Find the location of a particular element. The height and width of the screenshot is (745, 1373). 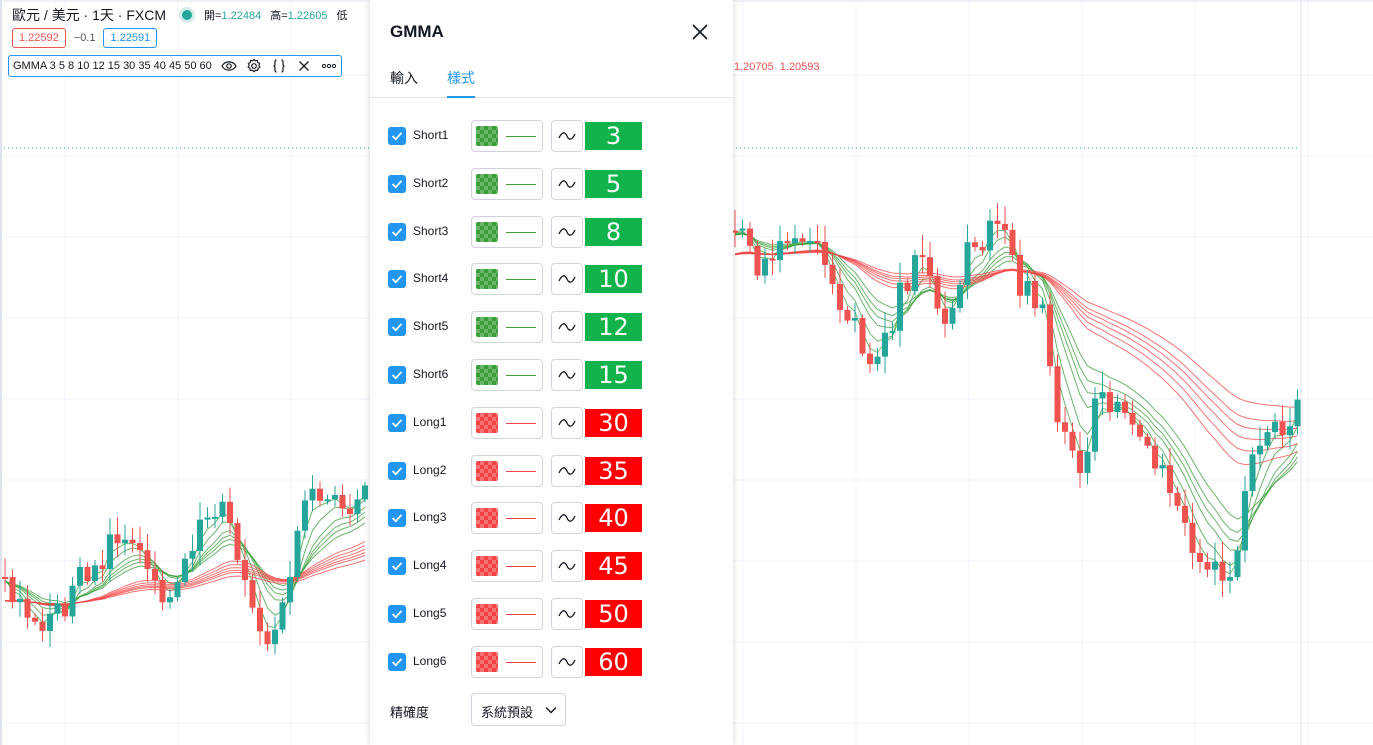

plot-row-long1: Long1 30 is located at coordinates (558, 422).